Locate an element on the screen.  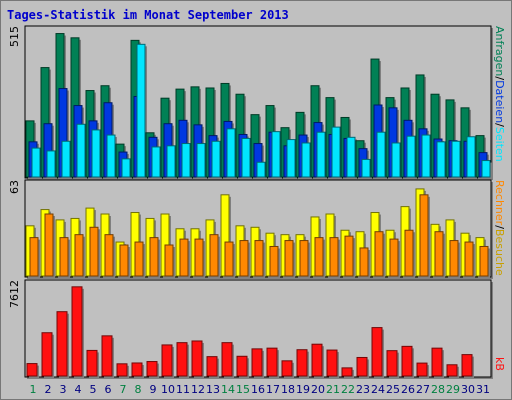
series-label-requests: Anfragen/Dateien/Seiten is located at coordinates (499, 94).